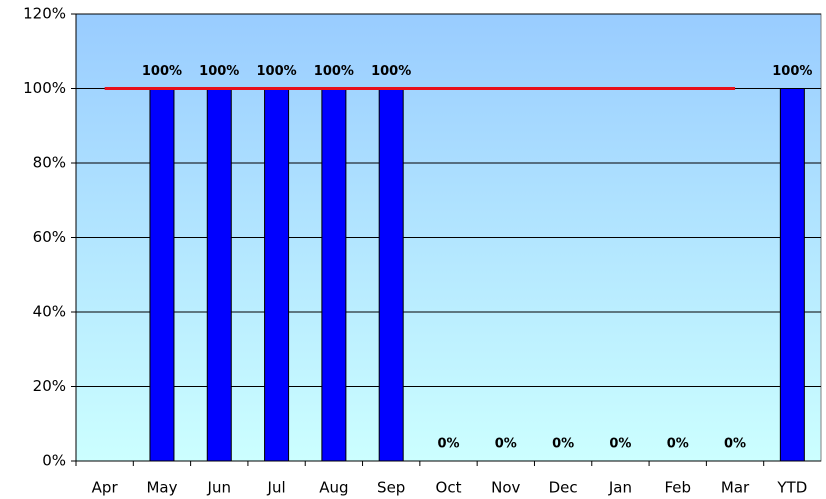  What do you see at coordinates (105, 488) in the screenshot?
I see `x-tick-label: Apr` at bounding box center [105, 488].